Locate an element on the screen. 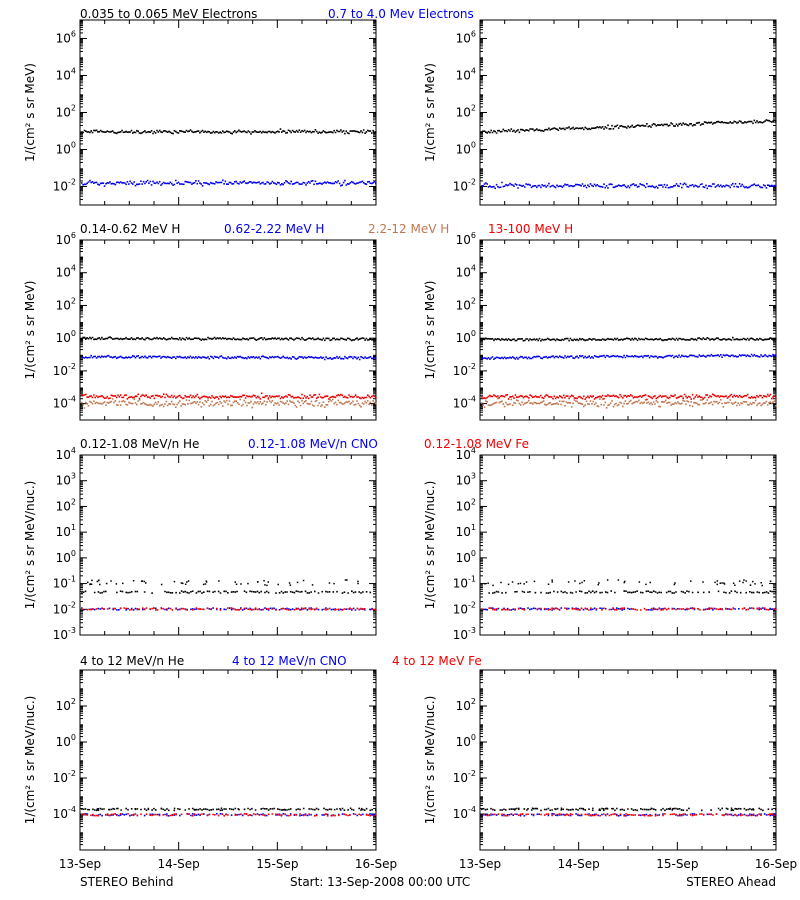 Image resolution: width=800 pixels, height=900 pixels. footer-spacecraft-ahead: STEREO Ahead is located at coordinates (731, 882).